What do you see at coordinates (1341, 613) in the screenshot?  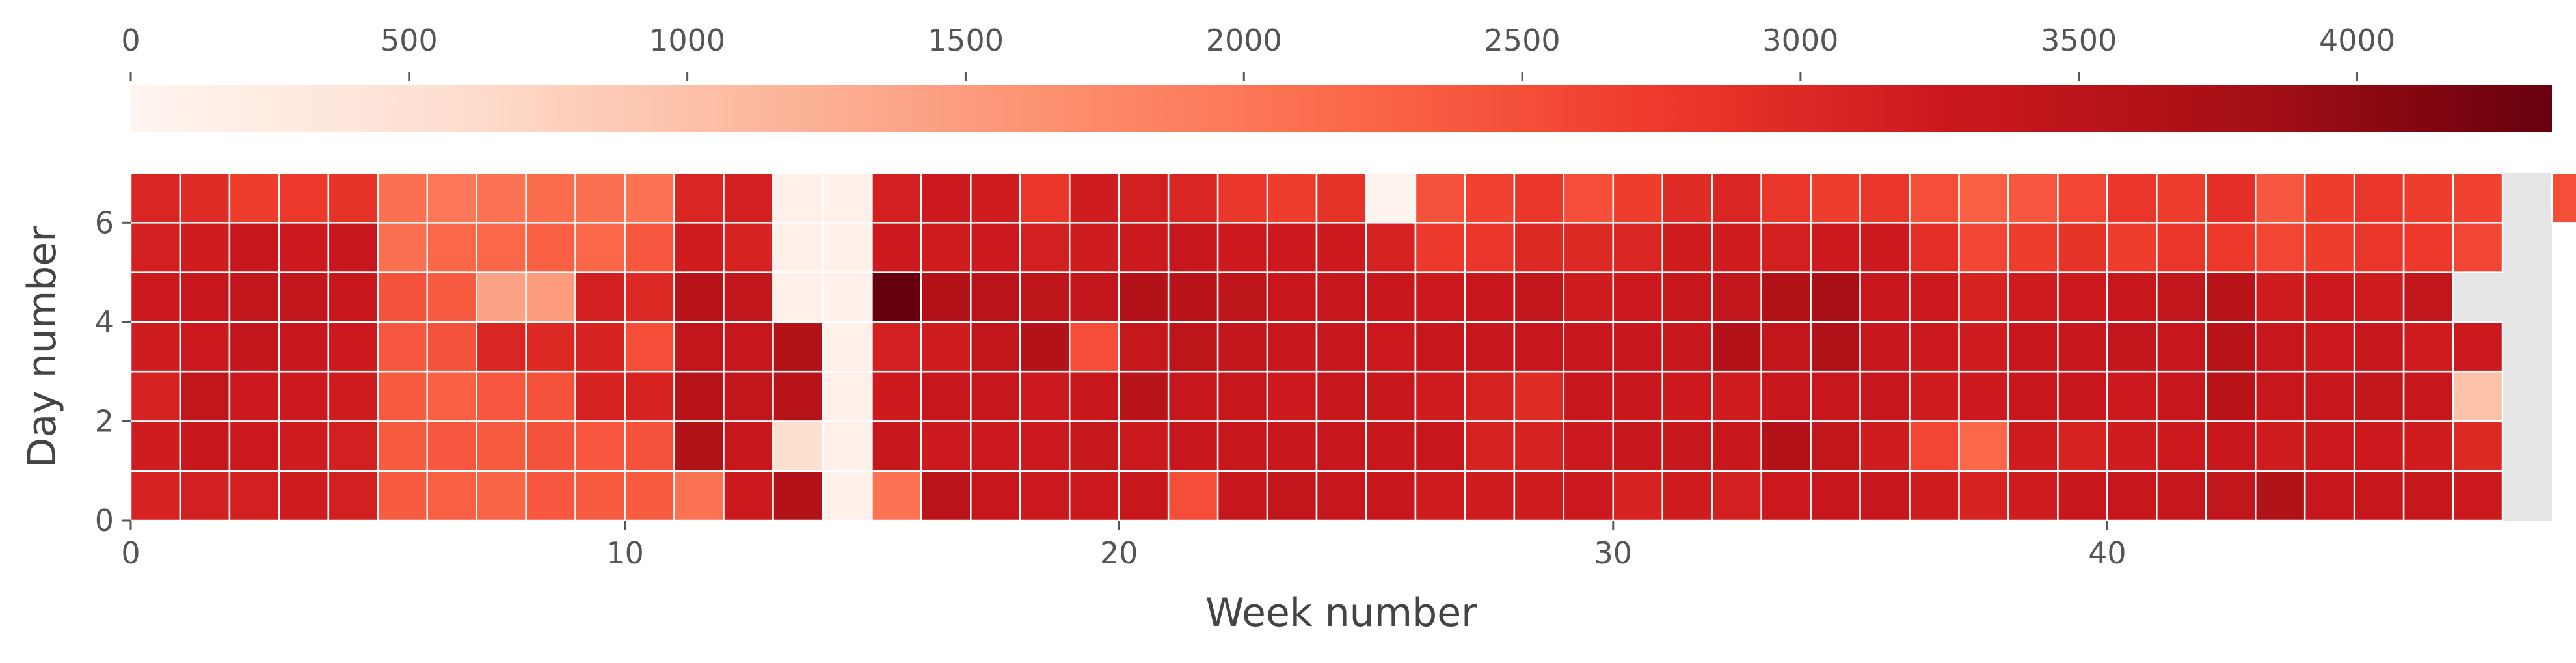 I see `x-axis-label: Week number` at bounding box center [1341, 613].